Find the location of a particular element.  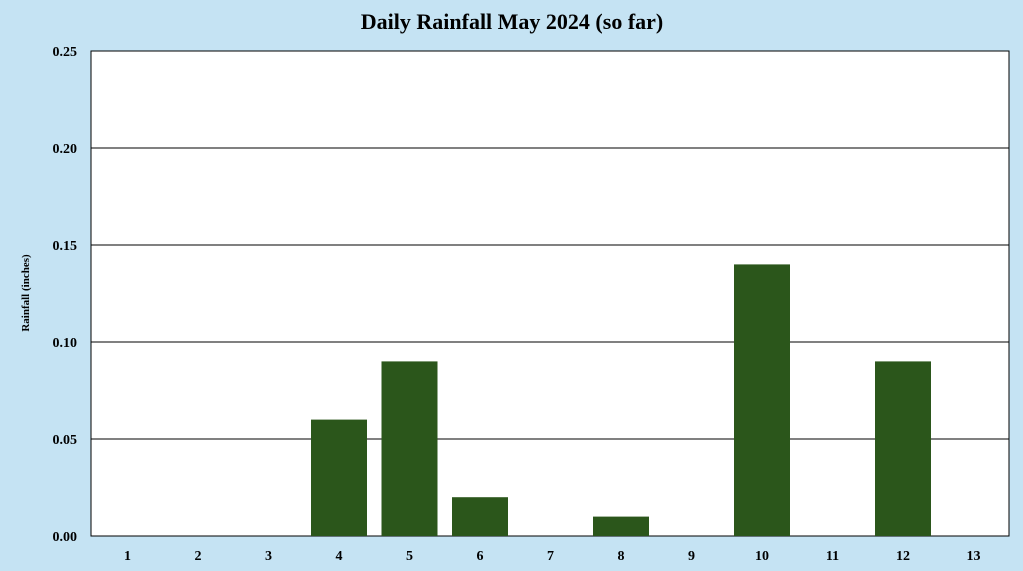

y-tick-label: 0.00 is located at coordinates (65, 537).